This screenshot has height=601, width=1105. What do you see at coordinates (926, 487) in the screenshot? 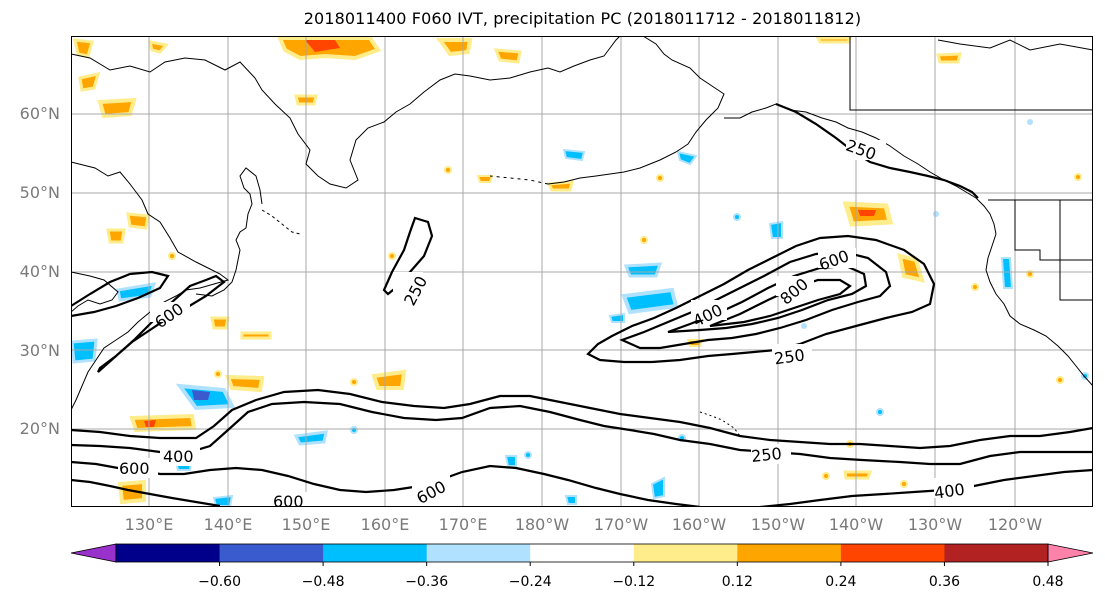
I see `contour-400-right` at bounding box center [926, 487].